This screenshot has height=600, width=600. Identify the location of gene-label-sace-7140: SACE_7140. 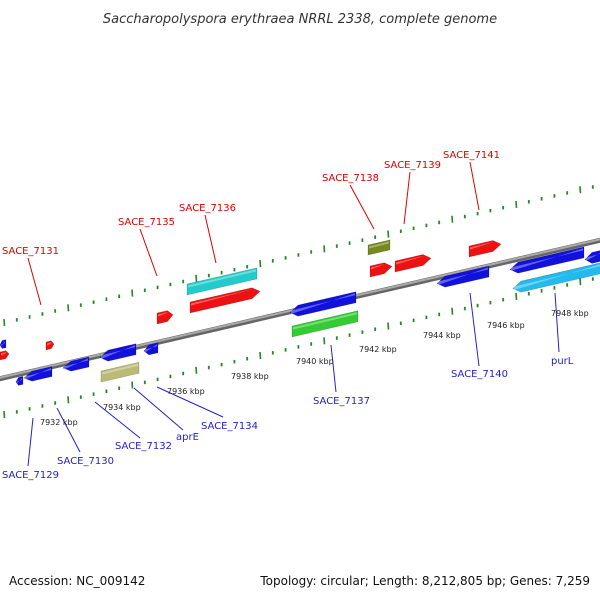
(479, 374).